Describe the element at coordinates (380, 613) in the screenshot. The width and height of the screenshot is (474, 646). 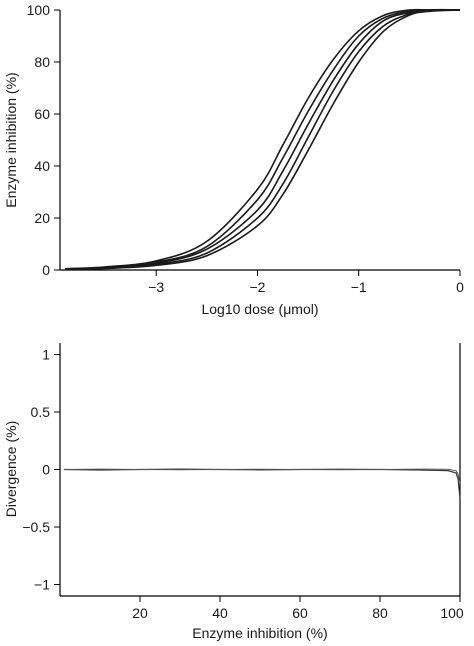
I see `bottom-x-tick-label: 80` at that location.